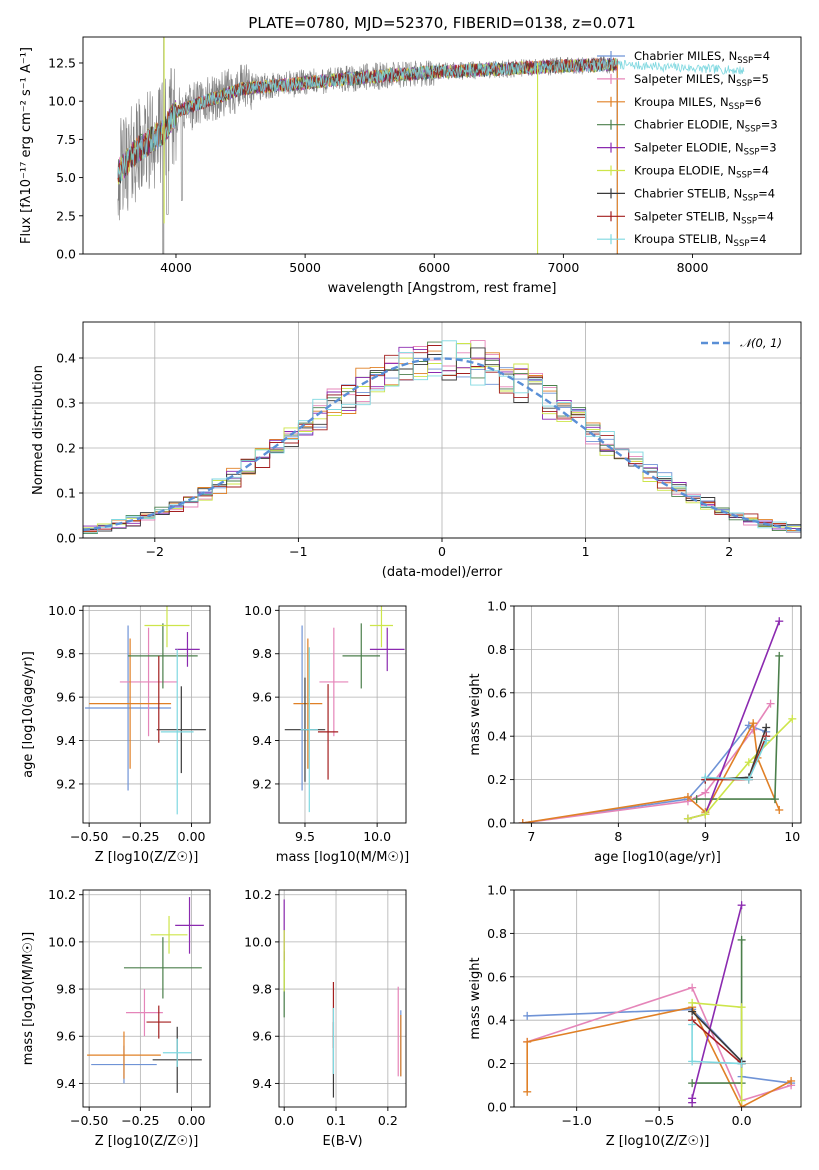 Image resolution: width=819 pixels, height=1170 pixels. Describe the element at coordinates (66, 493) in the screenshot. I see `y-tick-label: 0.1` at that location.